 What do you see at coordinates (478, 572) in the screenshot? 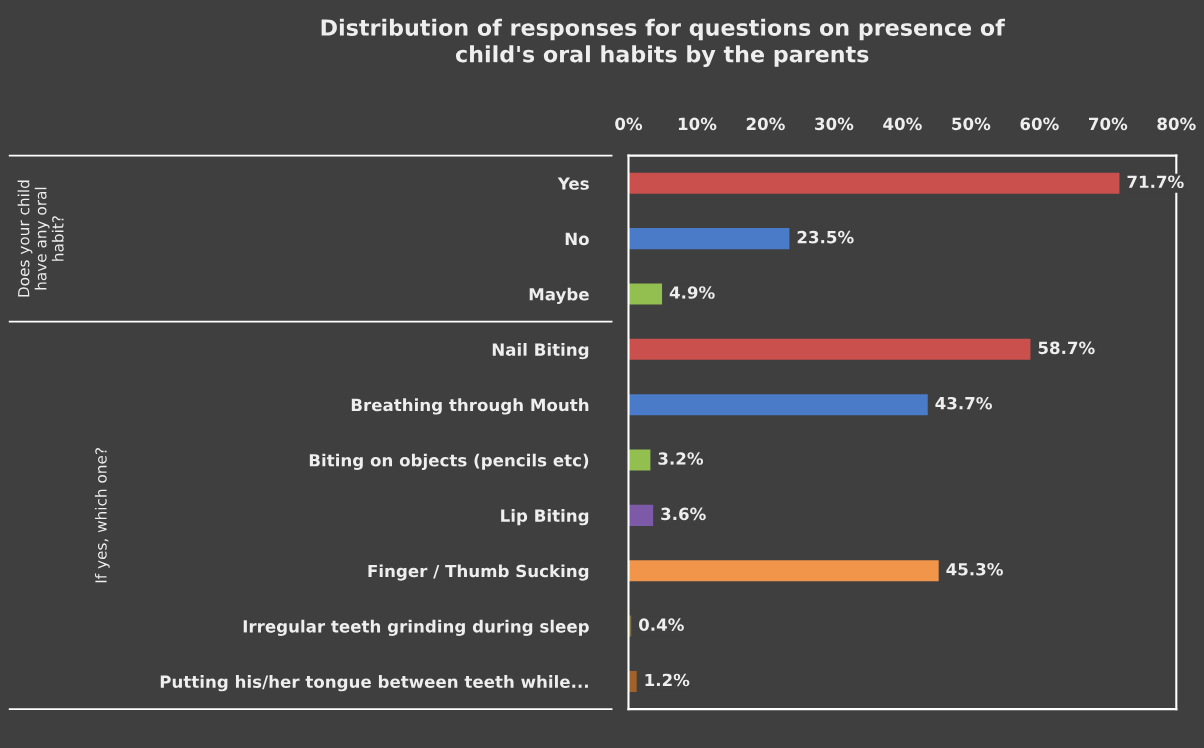
I see `y-tick-label: Finger / Thumb Sucking` at bounding box center [478, 572].